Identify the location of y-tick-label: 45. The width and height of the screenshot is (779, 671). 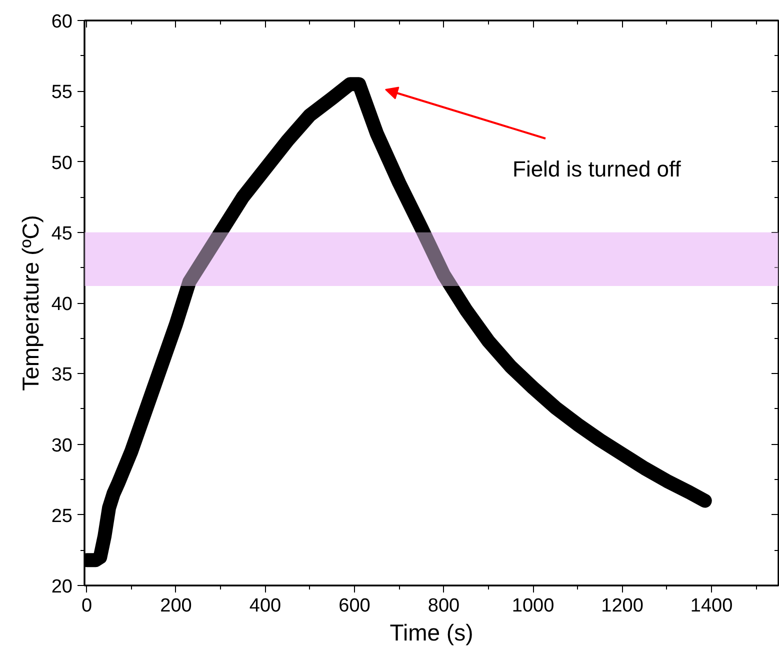
(62, 233).